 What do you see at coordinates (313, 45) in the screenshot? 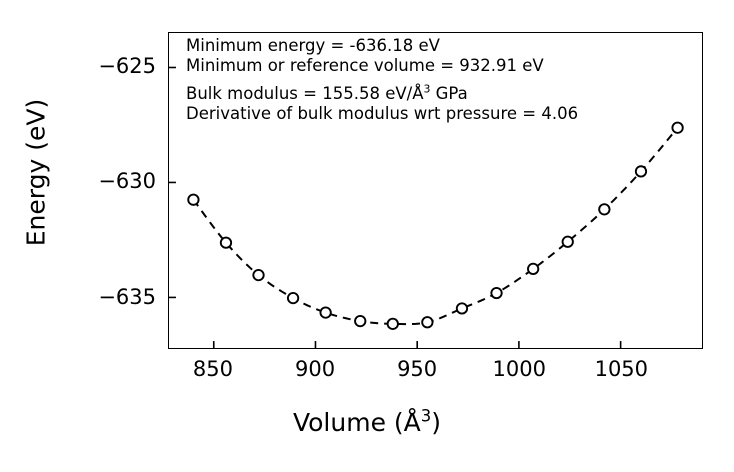
I see `annotation-minimum-energy: Minimum energy = -636.18 eV` at bounding box center [313, 45].